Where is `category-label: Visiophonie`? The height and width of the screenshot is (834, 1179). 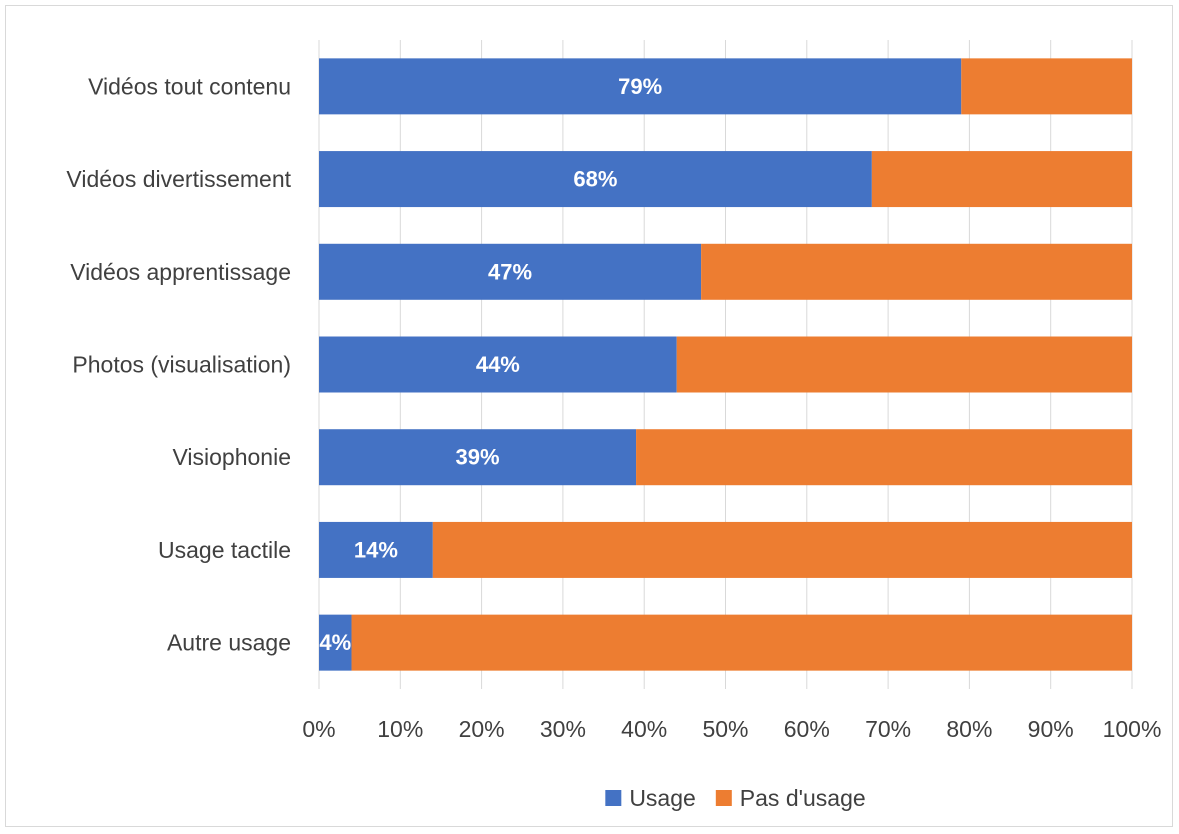
category-label: Visiophonie is located at coordinates (231, 457).